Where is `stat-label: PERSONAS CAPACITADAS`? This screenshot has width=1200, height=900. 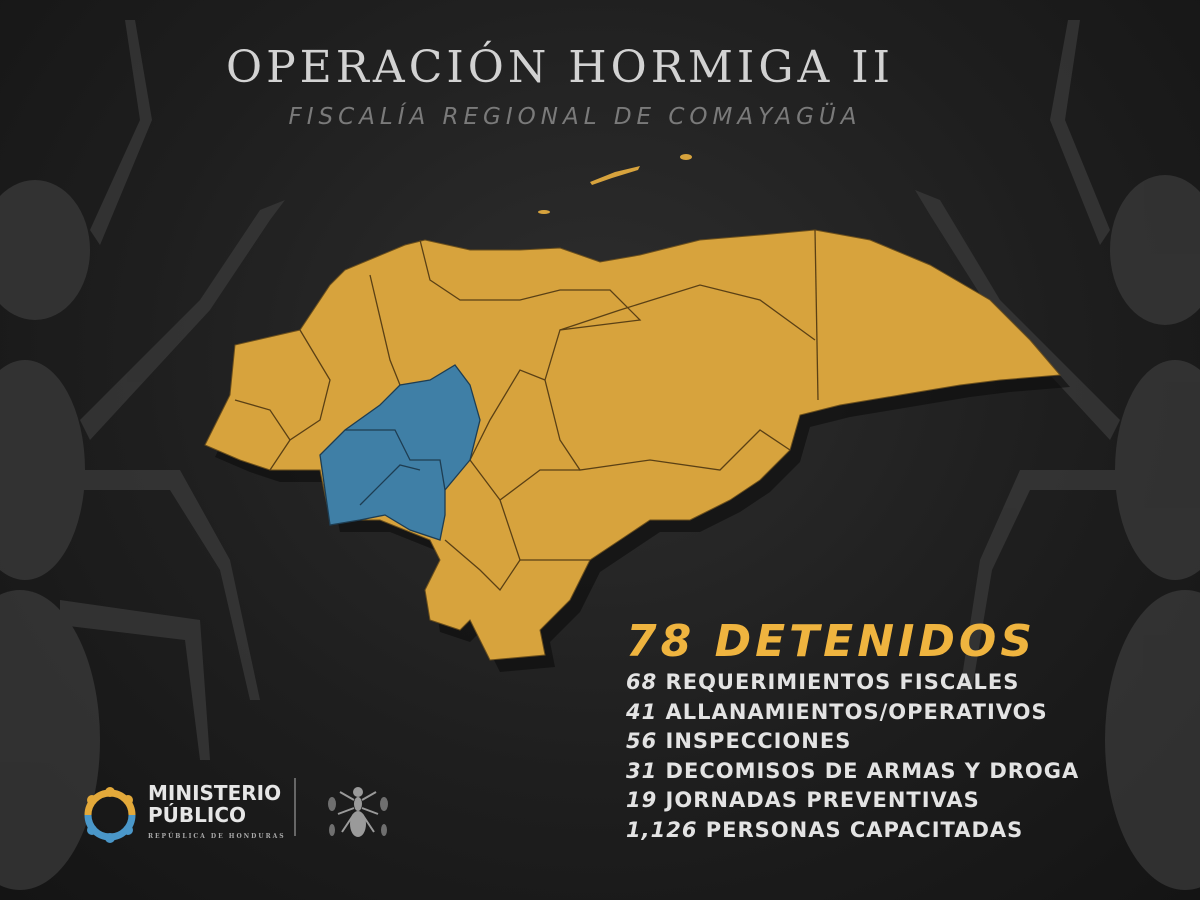
stat-label: PERSONAS CAPACITADAS is located at coordinates (864, 829).